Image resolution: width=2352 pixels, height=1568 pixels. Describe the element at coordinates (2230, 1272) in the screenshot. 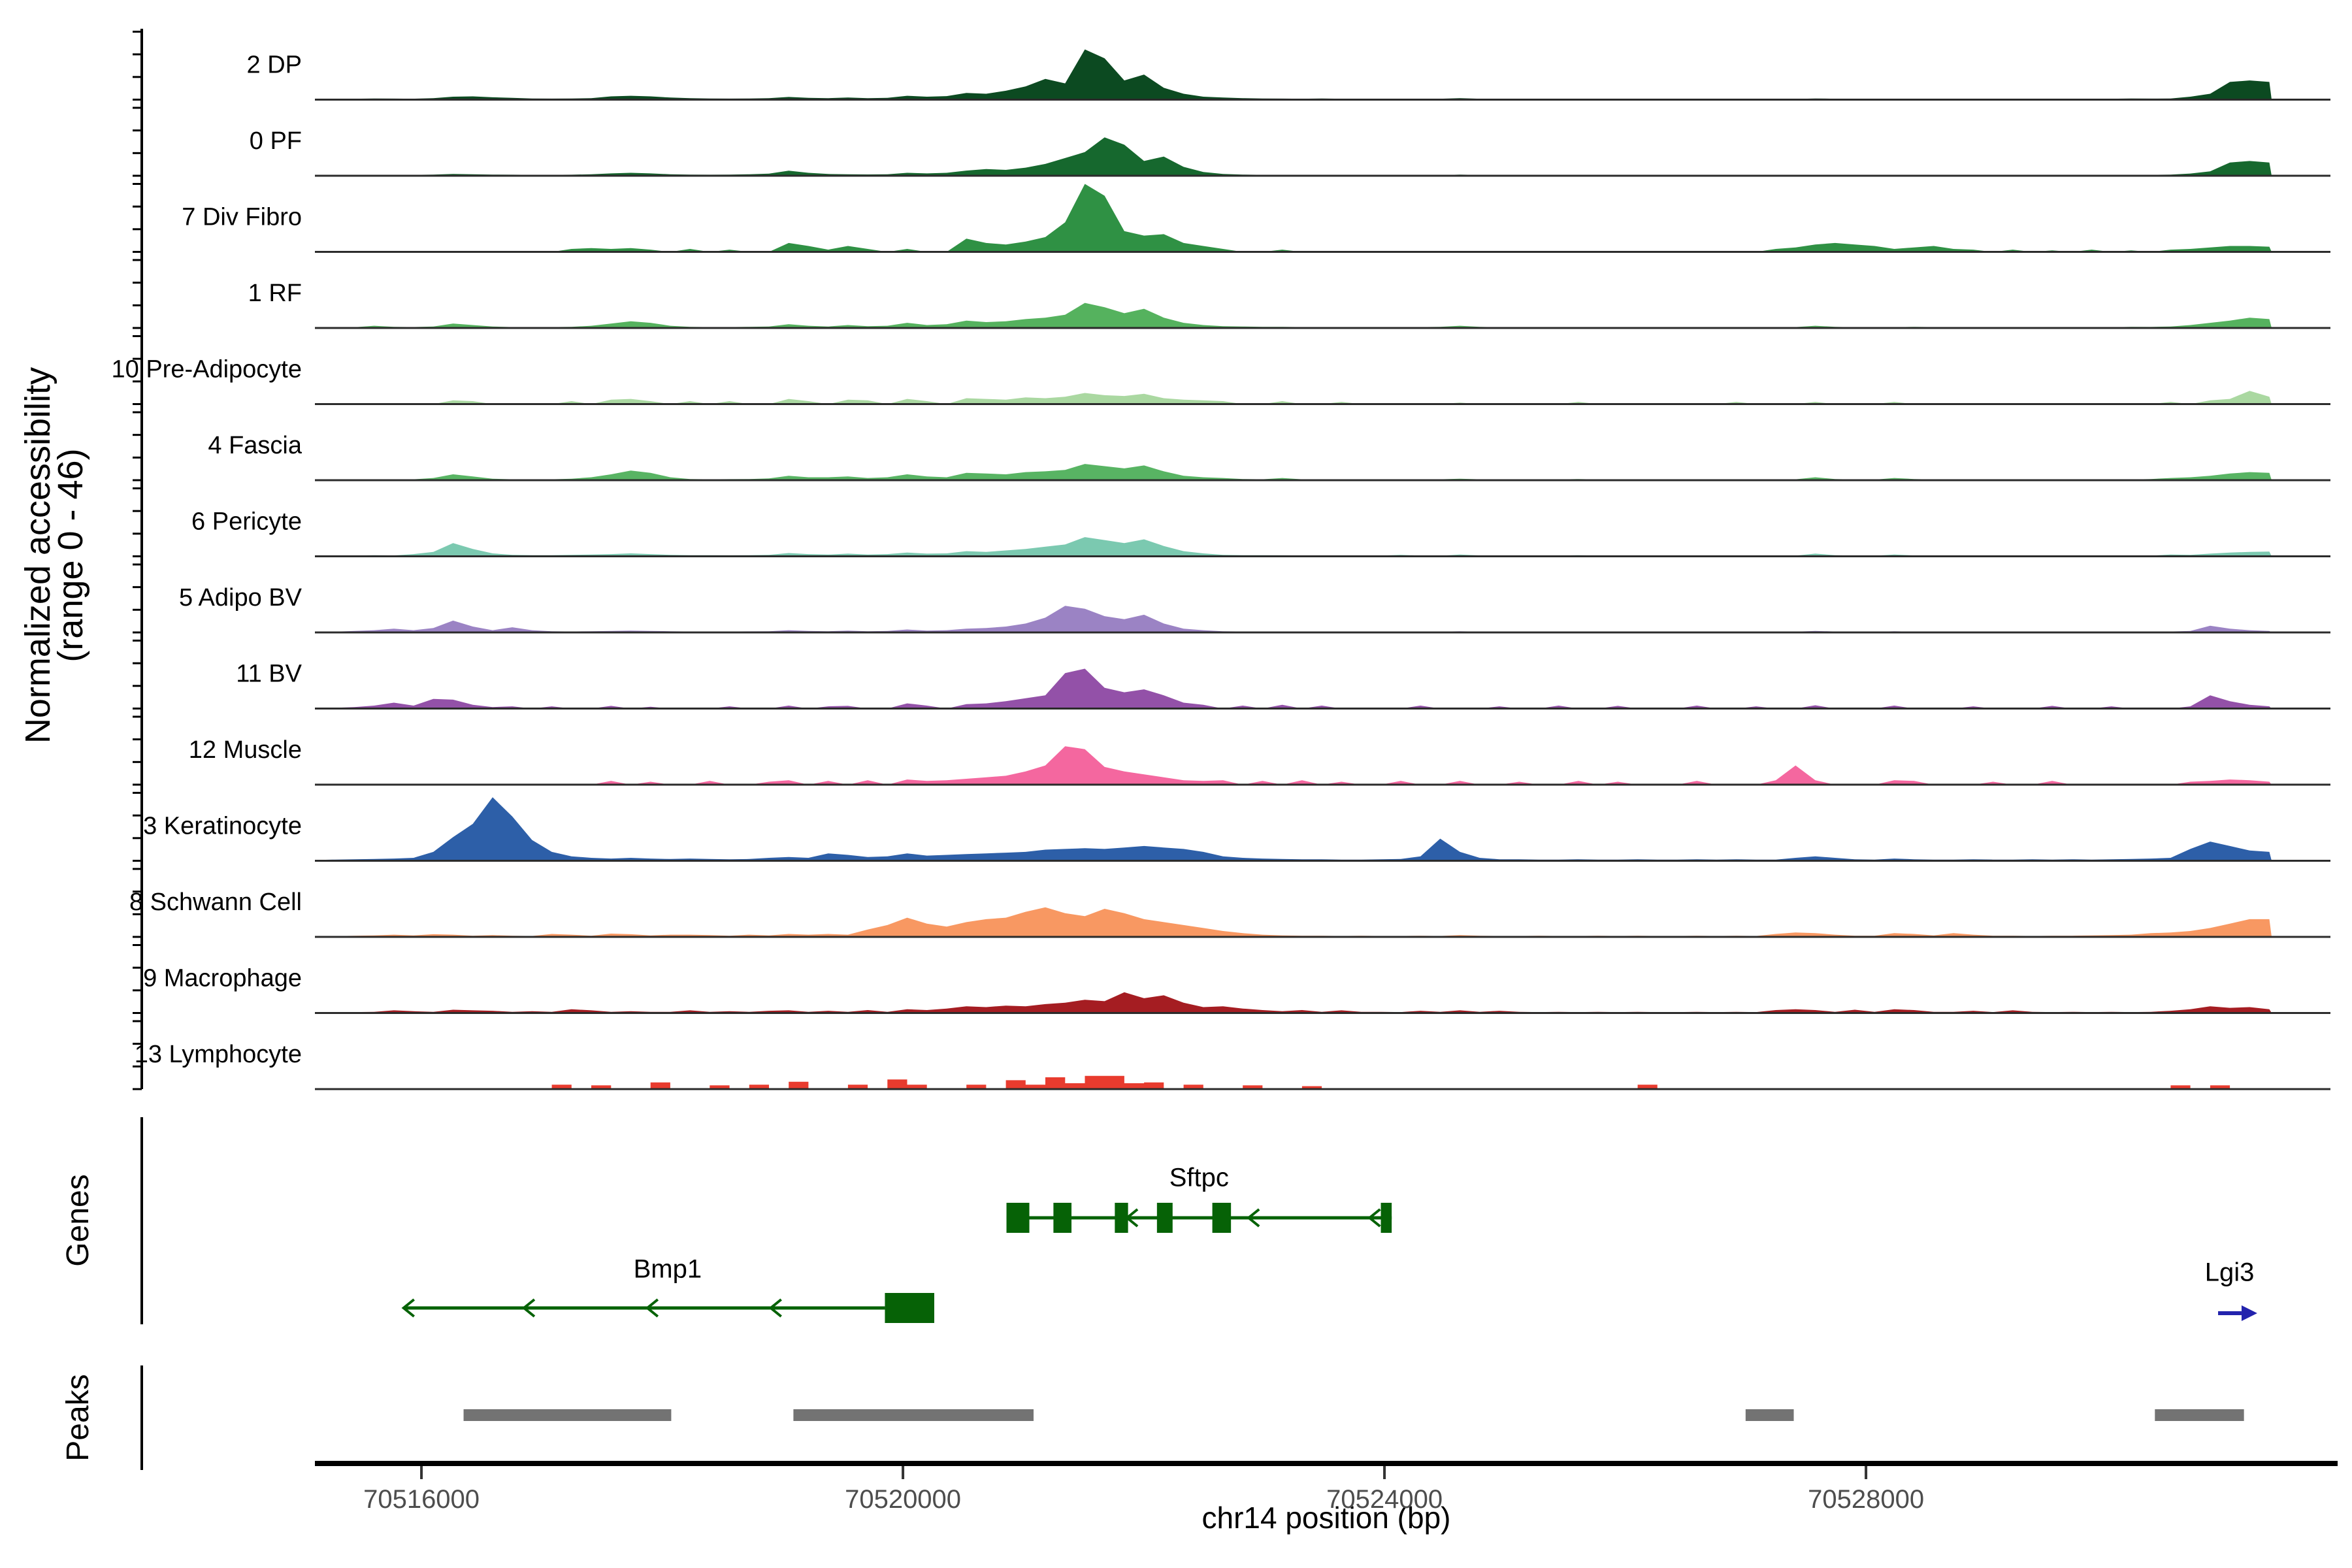

I see `gene-name-label: Lgi3` at that location.